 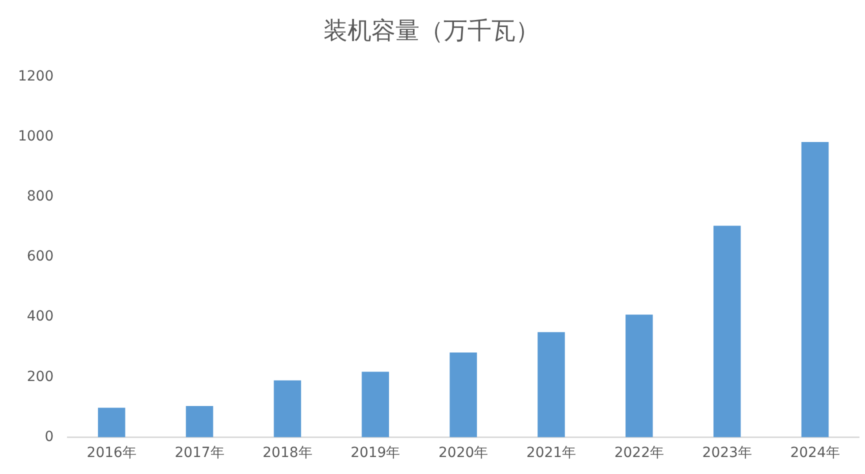 What do you see at coordinates (36, 76) in the screenshot?
I see `y-tick-label: 1200` at bounding box center [36, 76].